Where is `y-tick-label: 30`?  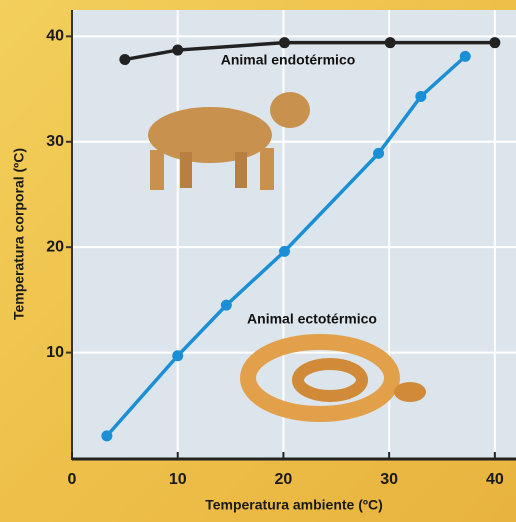 y-tick-label: 30 is located at coordinates (55, 141).